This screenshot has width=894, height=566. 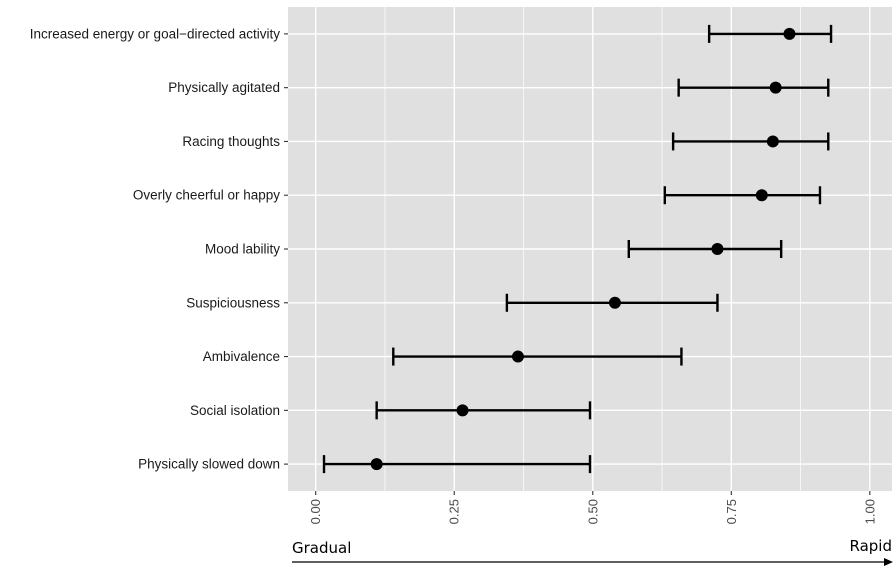 I want to click on x-tick-label: 0.00, so click(x=315, y=511).